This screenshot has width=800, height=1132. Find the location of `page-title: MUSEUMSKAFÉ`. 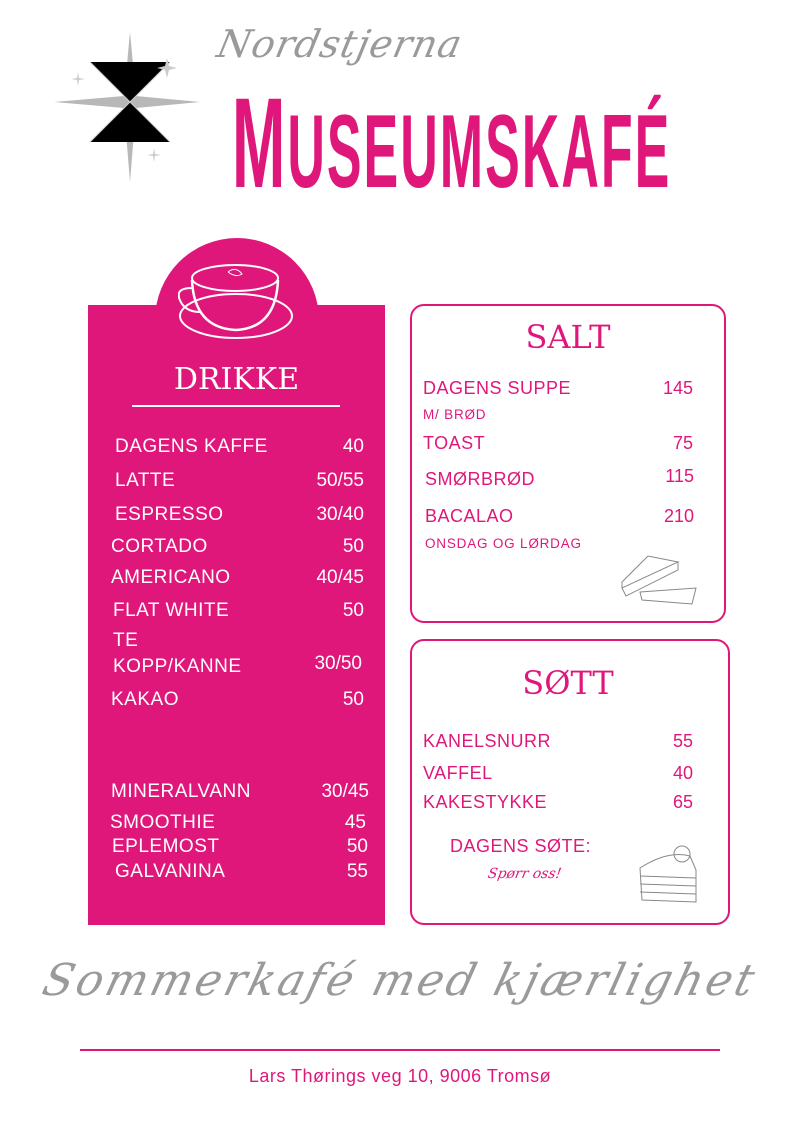

page-title: MUSEUMSKAFÉ is located at coordinates (451, 143).